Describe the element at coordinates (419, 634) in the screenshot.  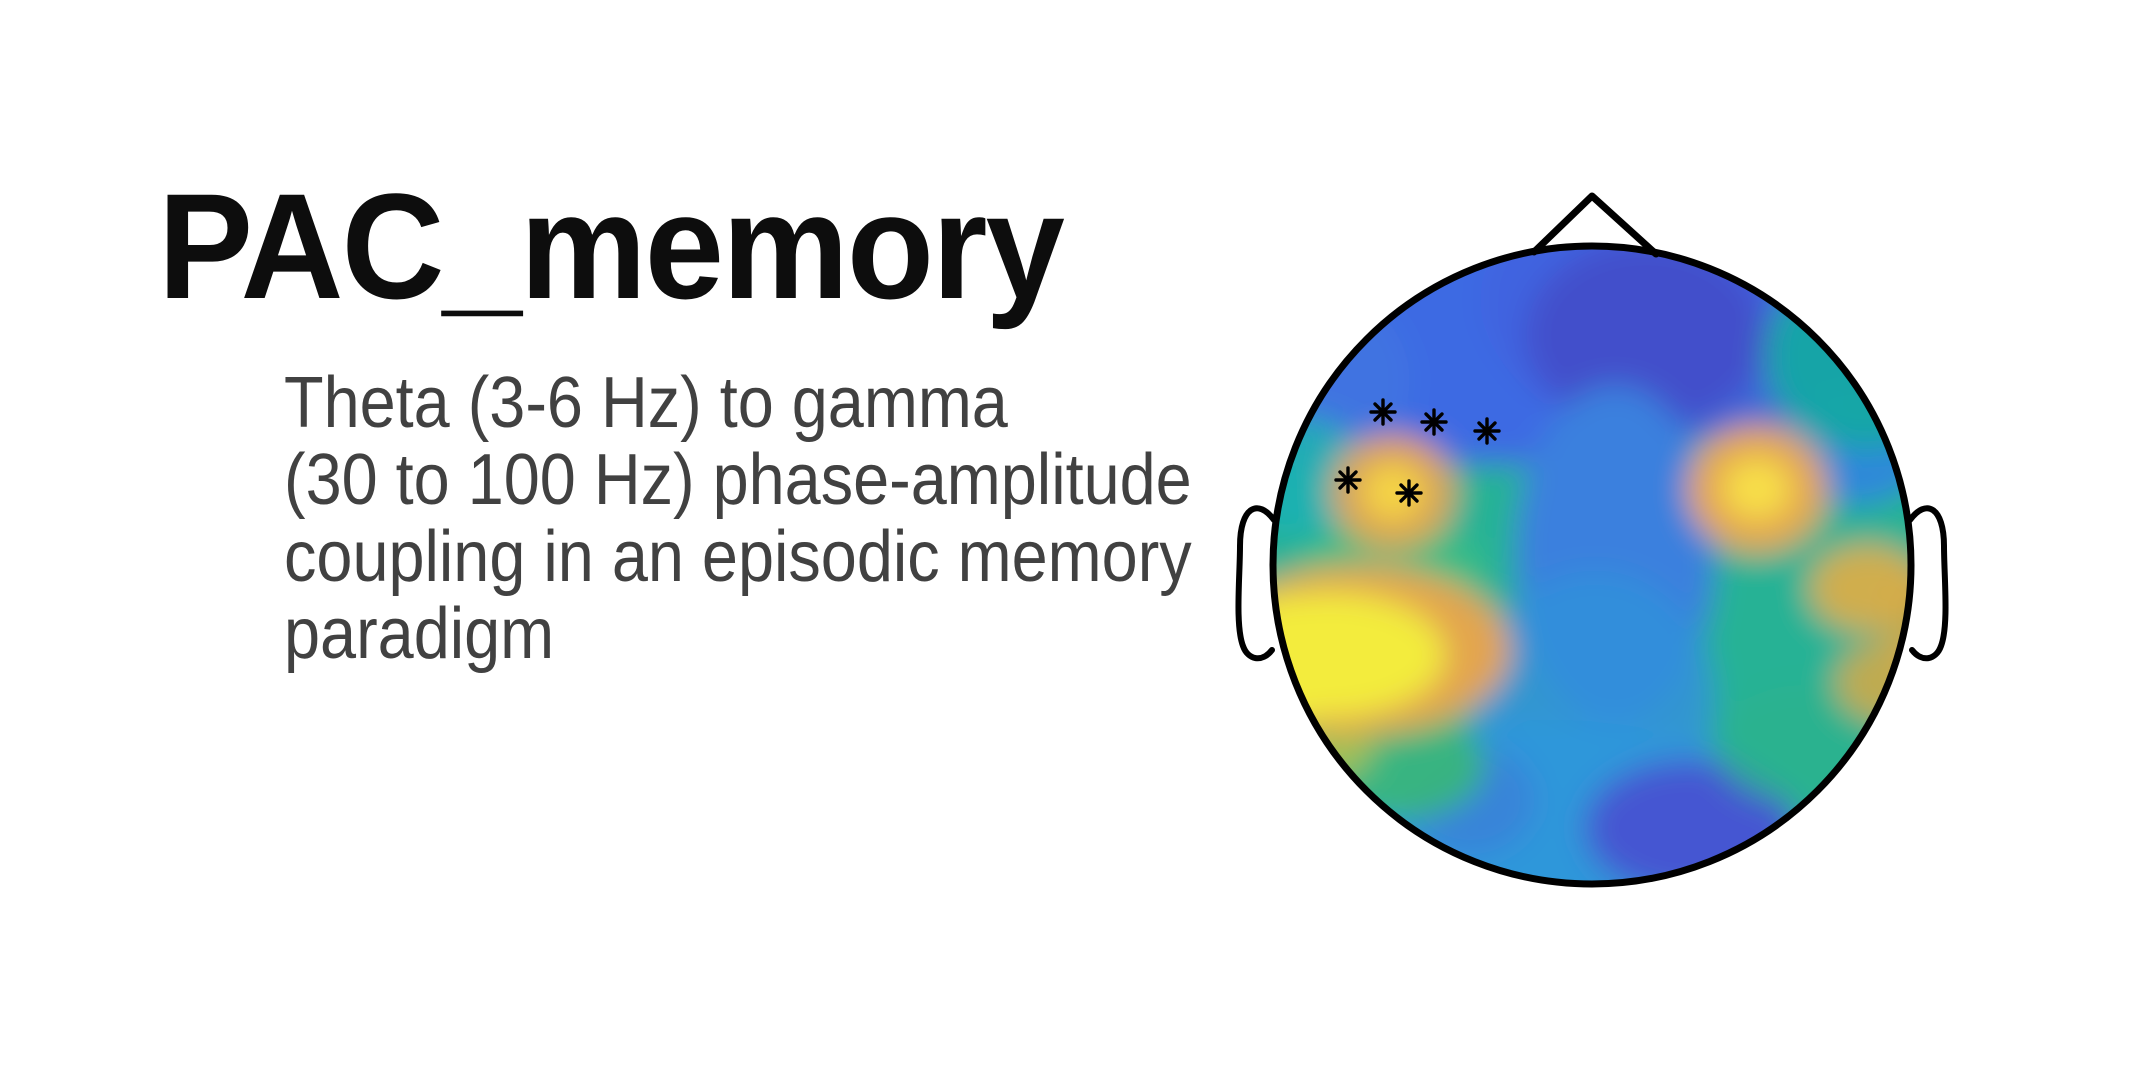
I see `subtitle-line: paradigm` at that location.